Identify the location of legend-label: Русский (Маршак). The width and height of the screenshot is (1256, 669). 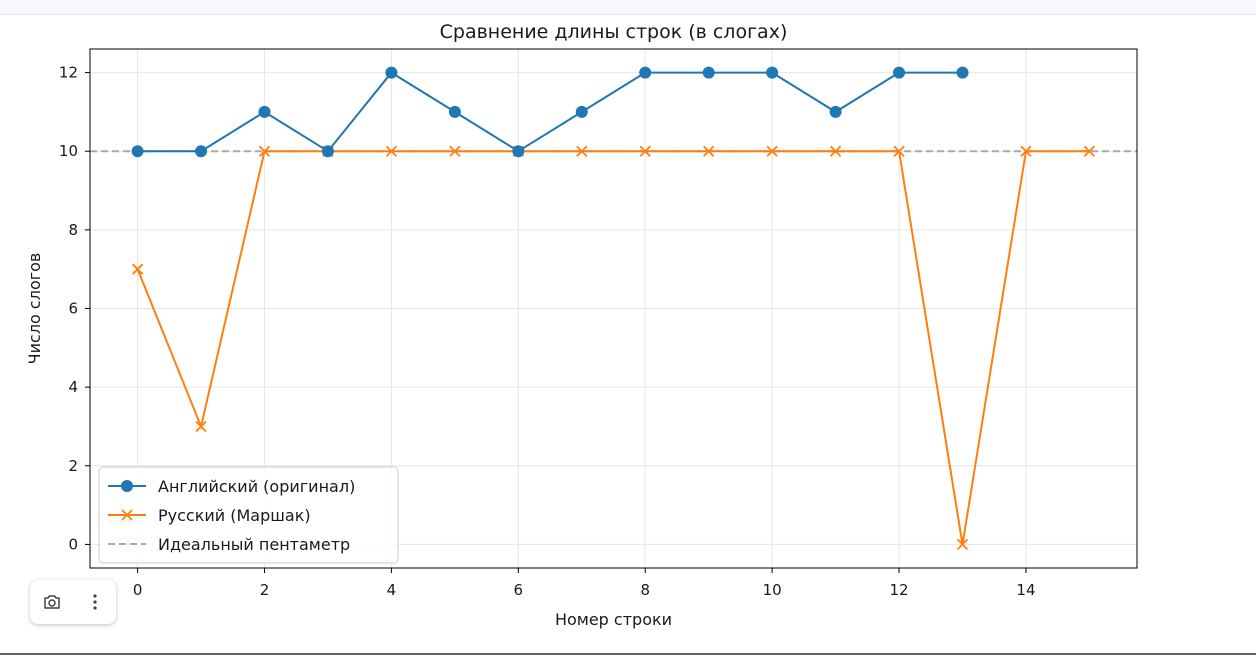
(234, 515).